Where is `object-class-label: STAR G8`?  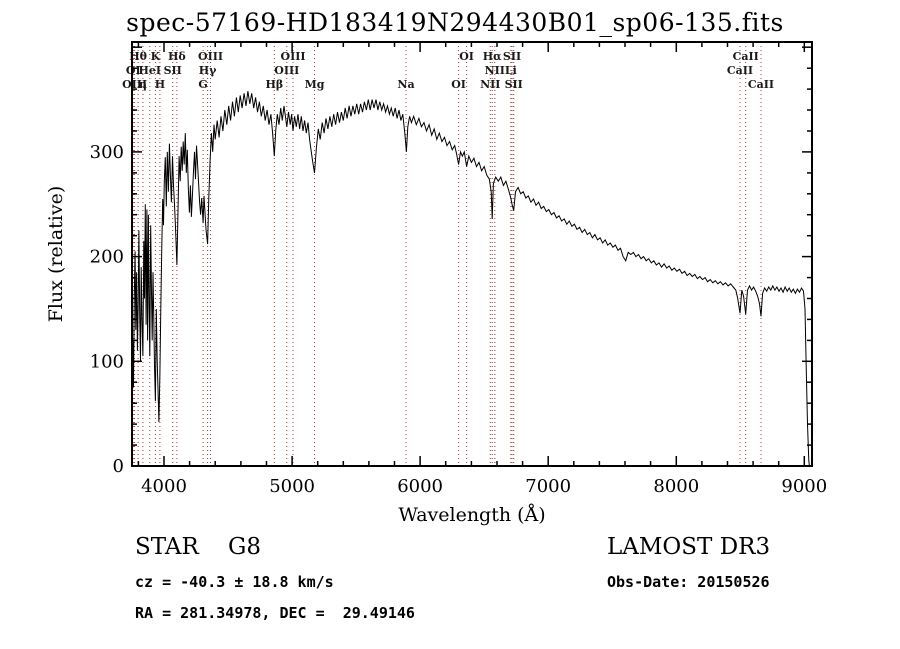
object-class-label: STAR G8 is located at coordinates (198, 547).